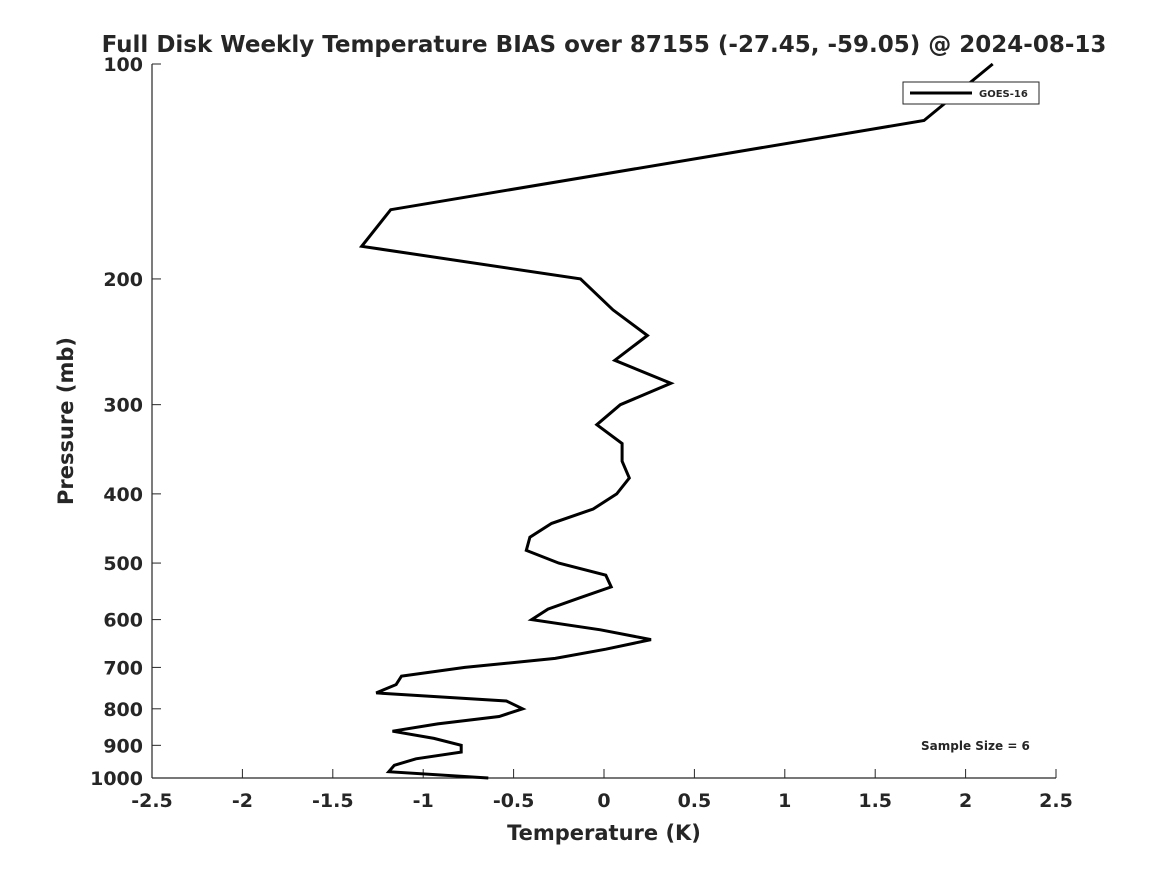 The height and width of the screenshot is (879, 1167). I want to click on y-tick-label: 1000, so click(116, 779).